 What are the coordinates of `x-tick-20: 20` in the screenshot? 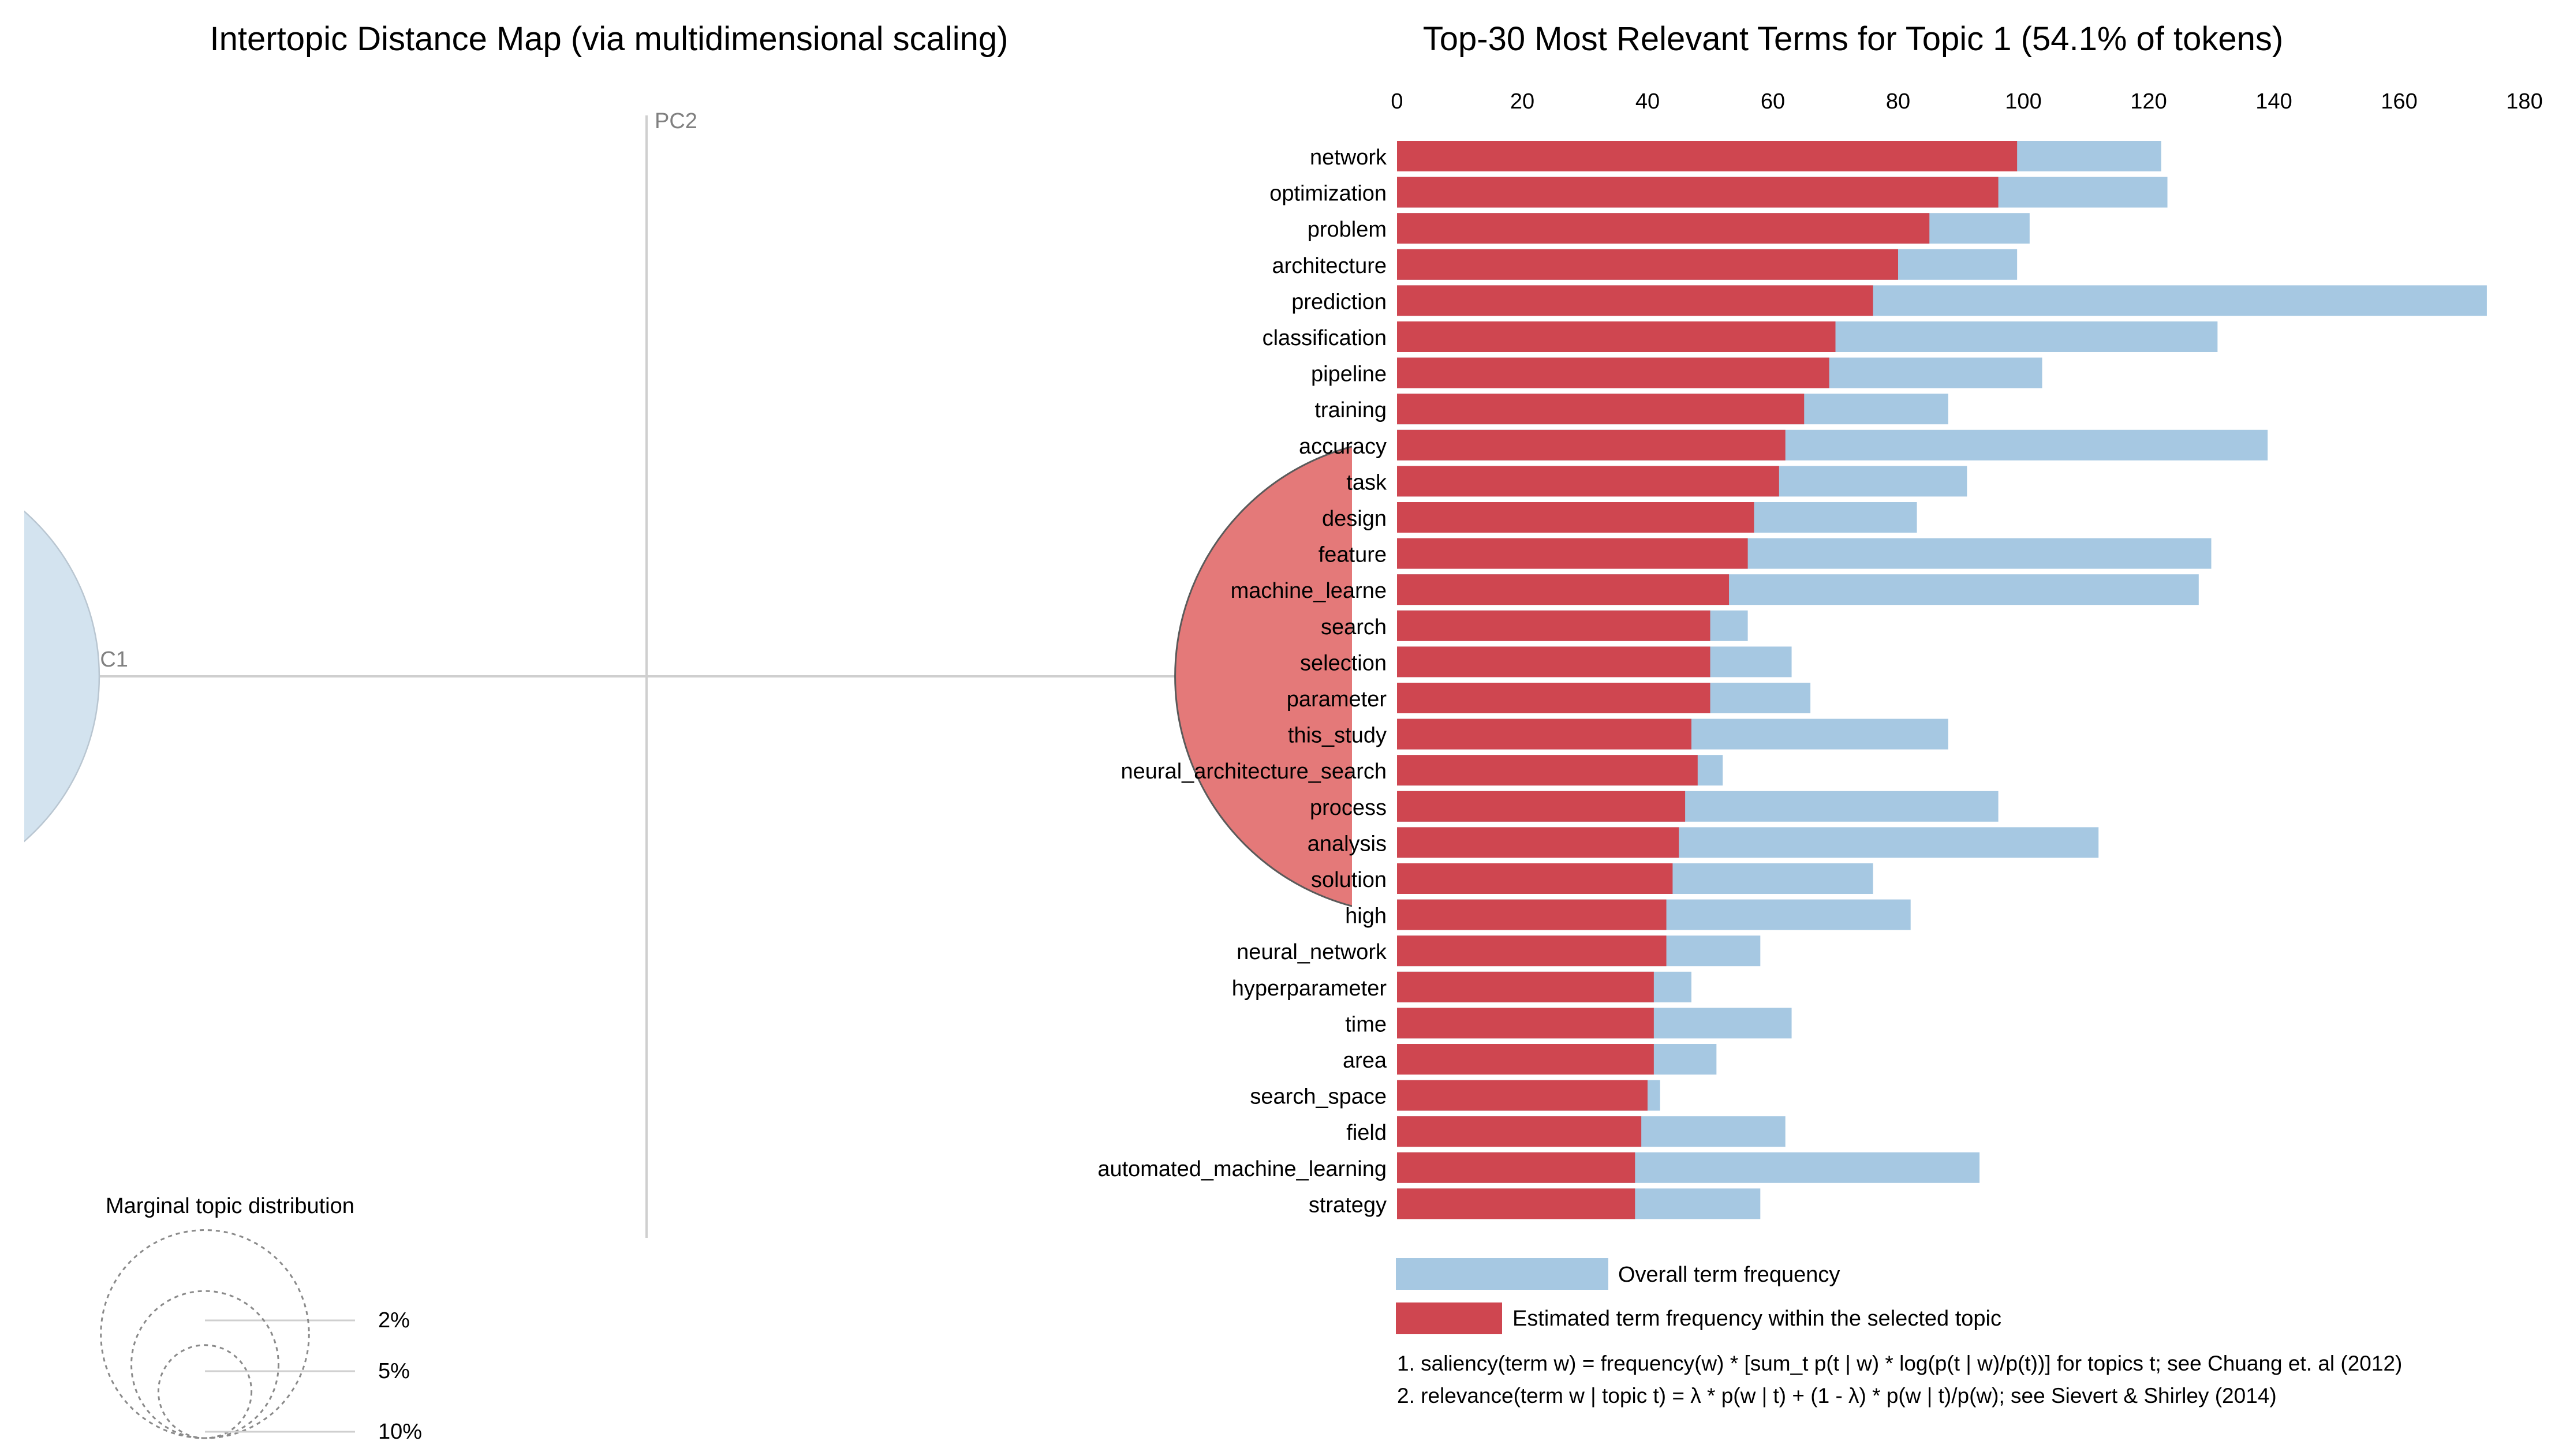 It's located at (1522, 102).